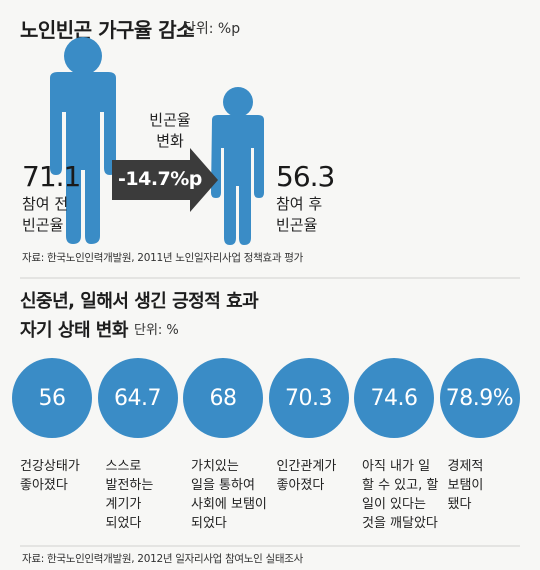  I want to click on category-label-line: 아직 내가 일, so click(396, 466).